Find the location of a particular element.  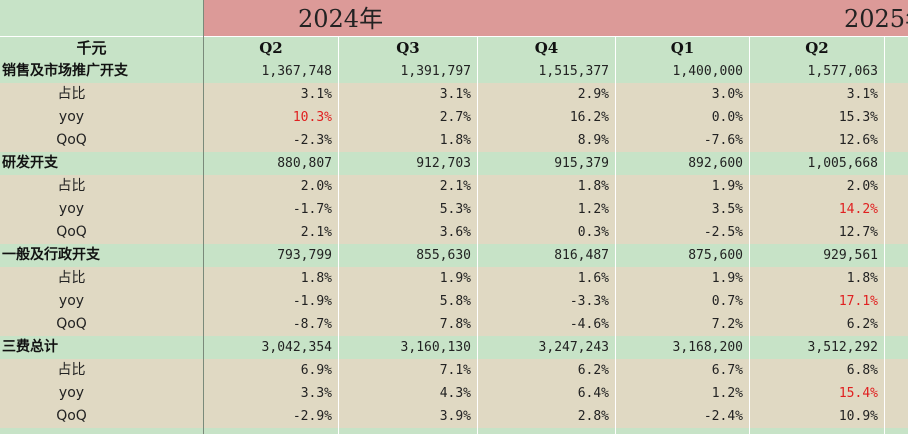

value-cell: 892,600 is located at coordinates (683, 163).